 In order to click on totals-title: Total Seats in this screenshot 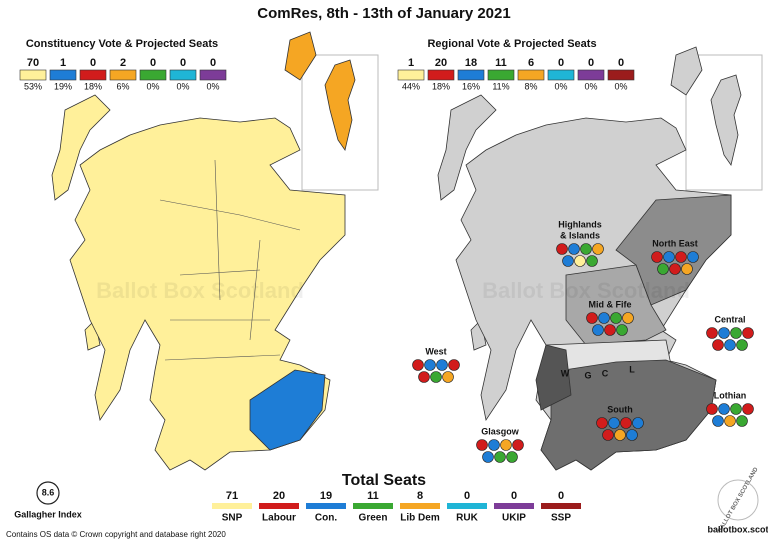, I will do `click(384, 480)`.